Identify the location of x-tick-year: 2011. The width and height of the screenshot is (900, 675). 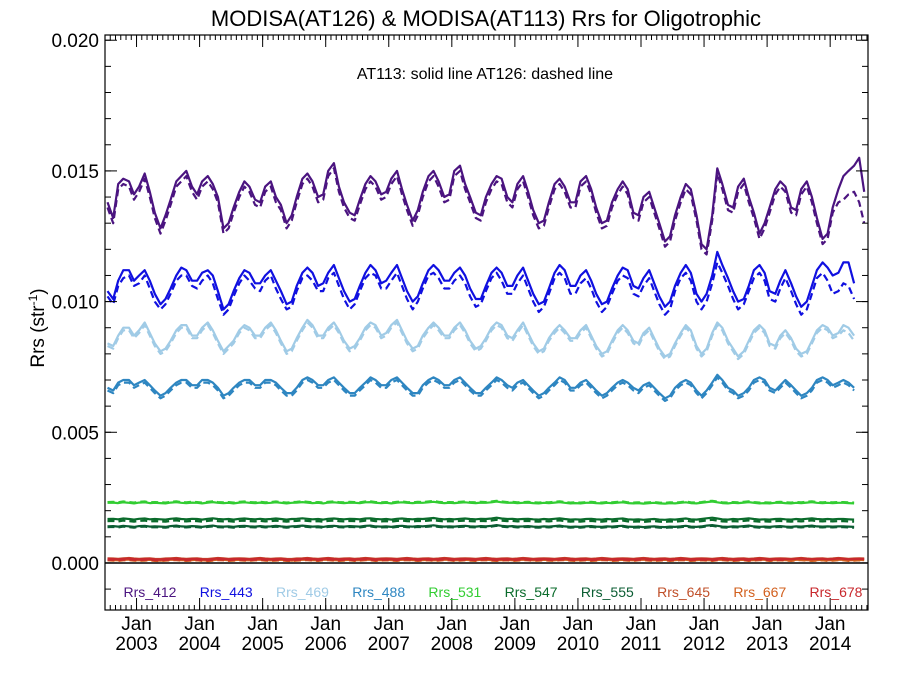
(641, 644).